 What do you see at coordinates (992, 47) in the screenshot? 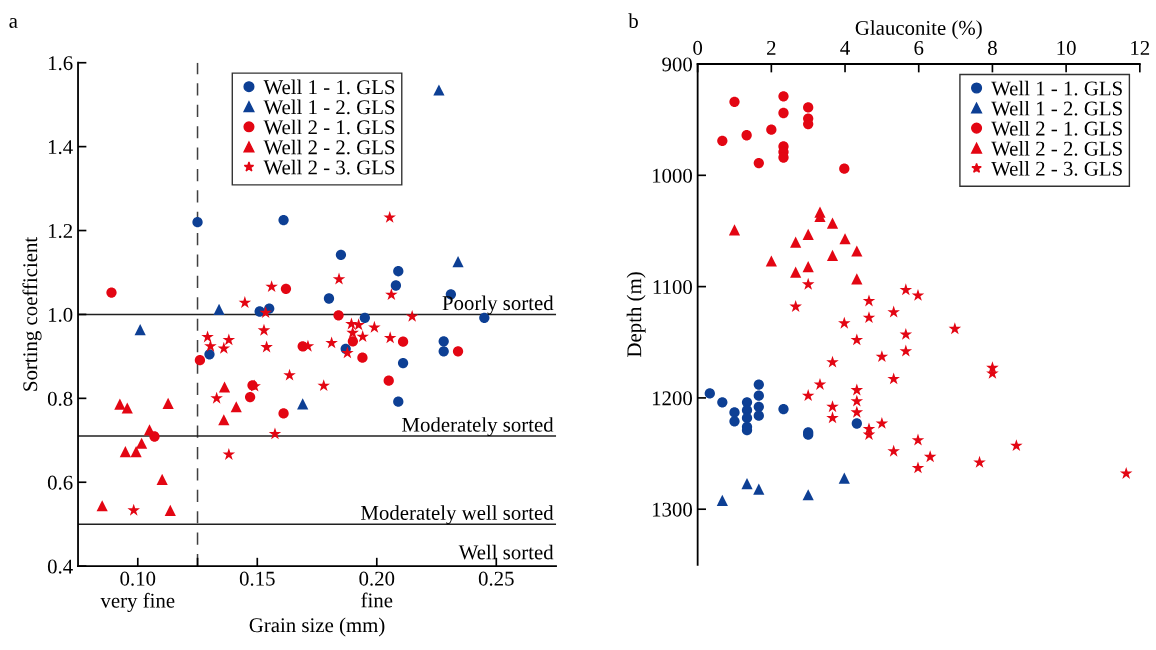
I see `x-tick-label: 8` at bounding box center [992, 47].